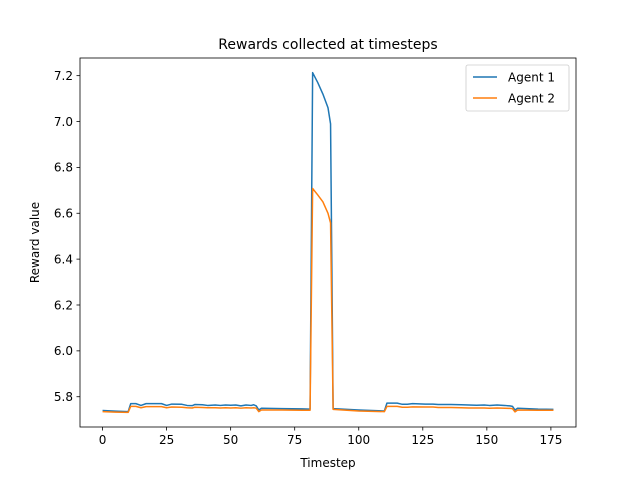 Image resolution: width=640 pixels, height=480 pixels. I want to click on y-tick-label: 5.8, so click(63, 397).